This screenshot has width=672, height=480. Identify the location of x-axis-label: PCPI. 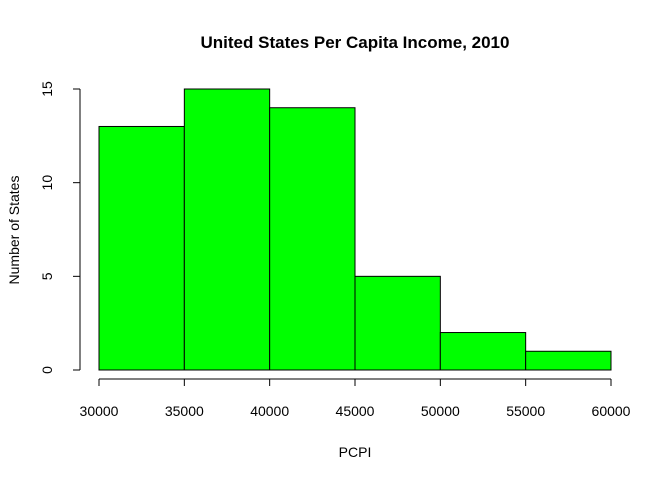
(355, 452).